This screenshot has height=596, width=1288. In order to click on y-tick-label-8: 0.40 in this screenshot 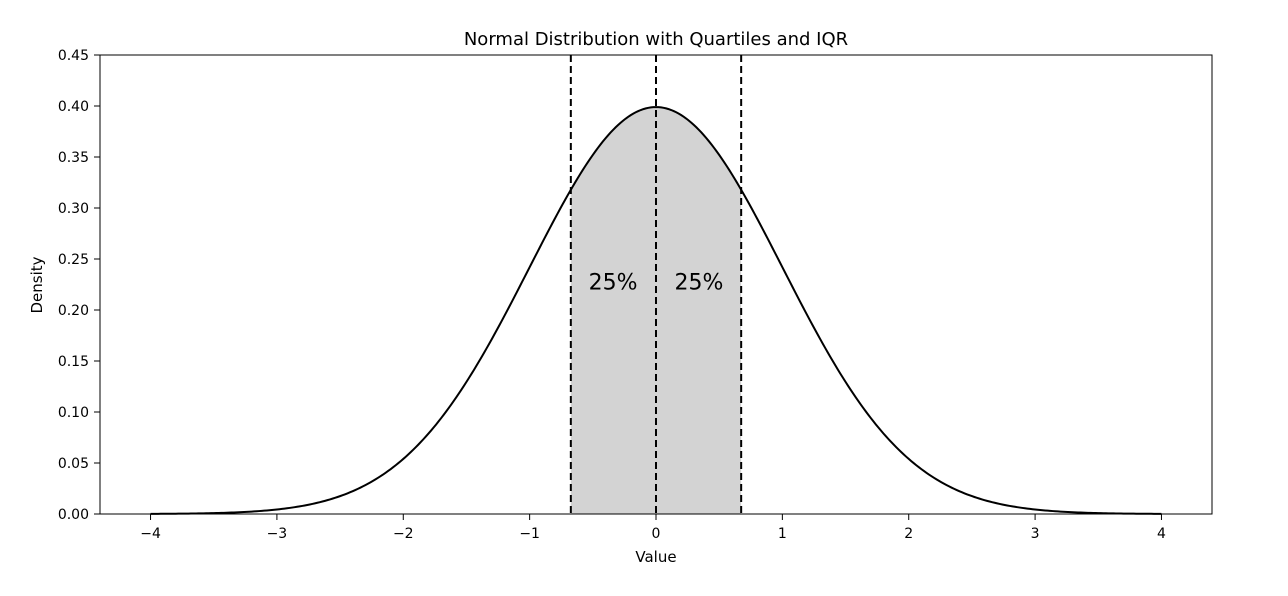, I will do `click(73, 107)`.